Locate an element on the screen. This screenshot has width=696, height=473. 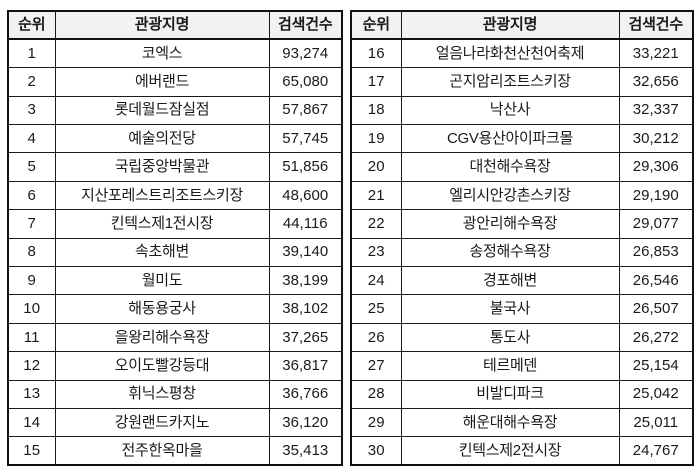
table-row: 20 대천해수욕장 29,306 is located at coordinates (522, 167).